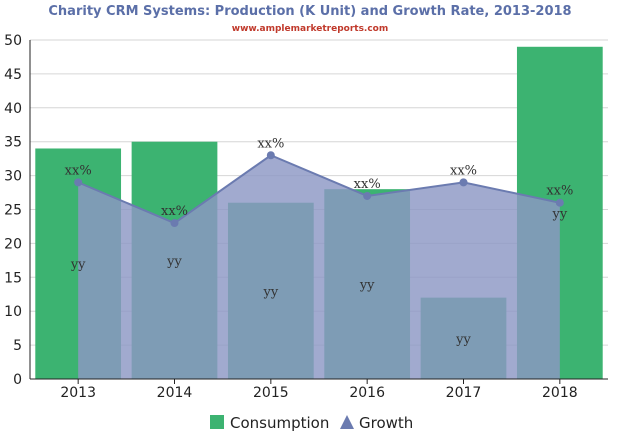 The width and height of the screenshot is (620, 440). What do you see at coordinates (463, 182) in the screenshot?
I see `growth-point-2017` at bounding box center [463, 182].